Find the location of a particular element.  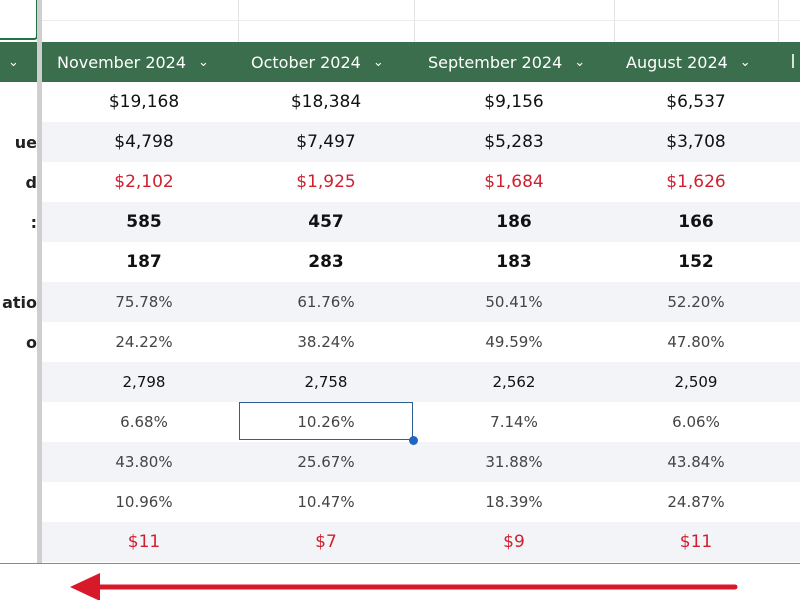

table-cell: 38.24% is located at coordinates (326, 342).